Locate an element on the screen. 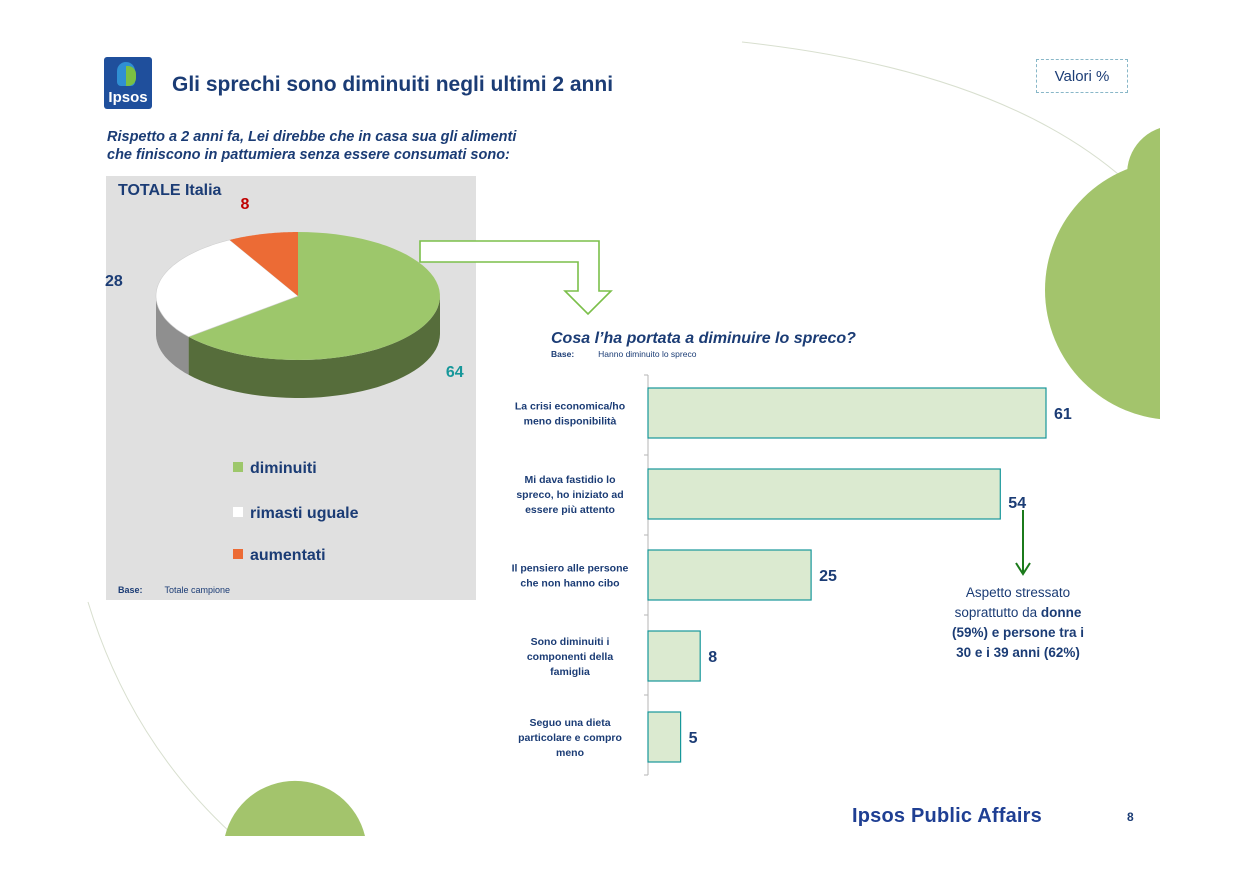 The height and width of the screenshot is (880, 1245). bar-value-label: 25 is located at coordinates (828, 576).